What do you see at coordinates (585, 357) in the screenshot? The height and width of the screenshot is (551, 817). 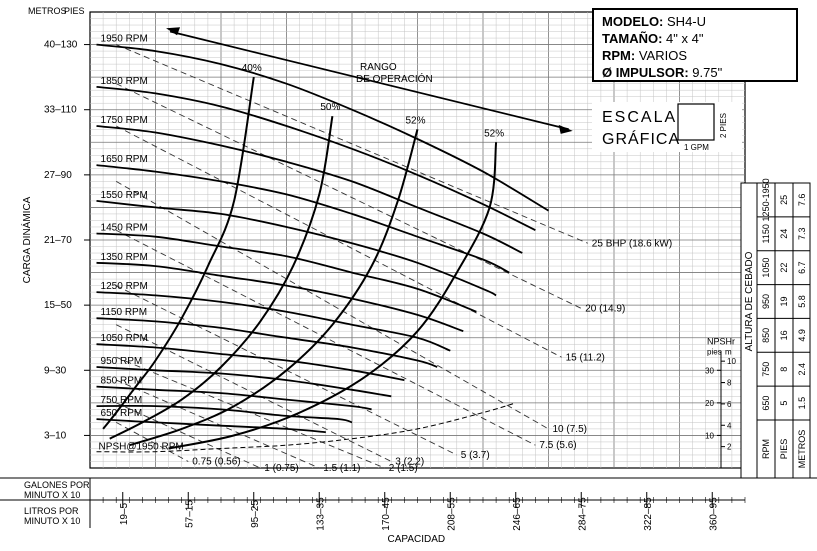 I see `bhp-label: 15 (11.2)` at bounding box center [585, 357].